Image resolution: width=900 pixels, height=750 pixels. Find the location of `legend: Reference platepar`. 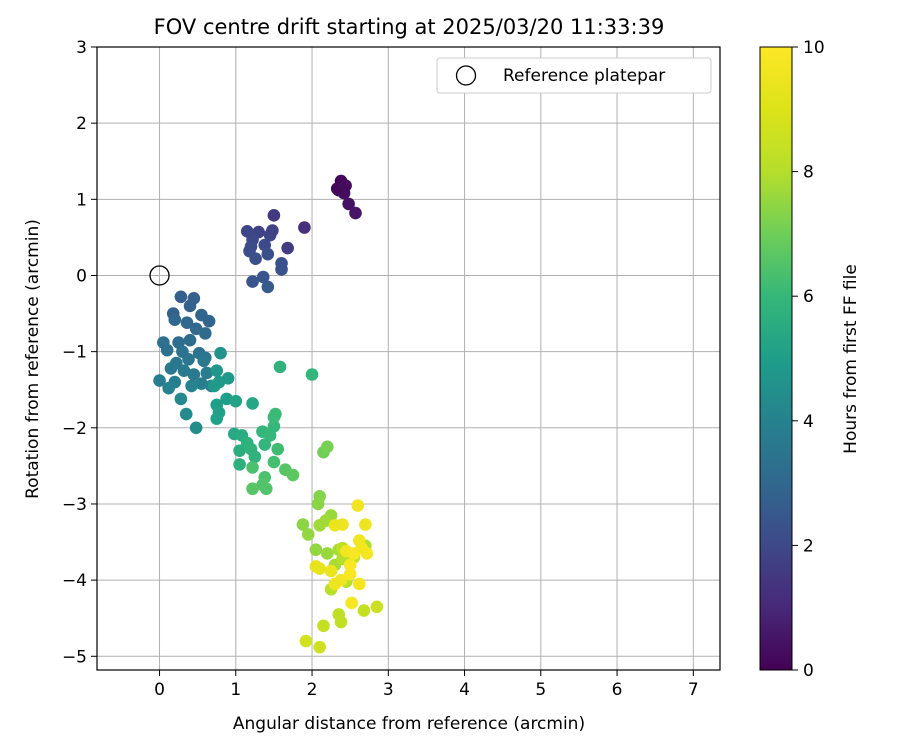

legend: Reference platepar is located at coordinates (574, 75).